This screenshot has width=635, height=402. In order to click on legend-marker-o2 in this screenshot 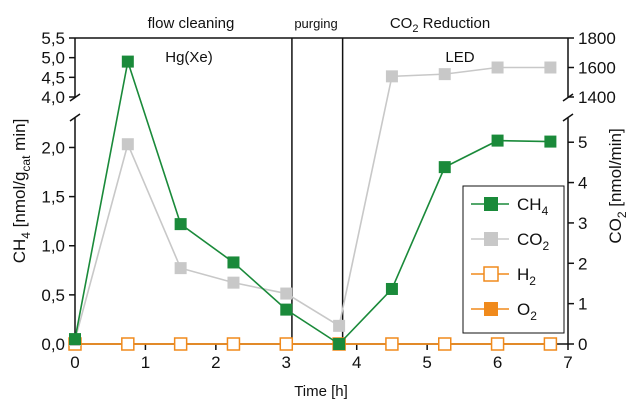, I will do `click(491, 309)`.